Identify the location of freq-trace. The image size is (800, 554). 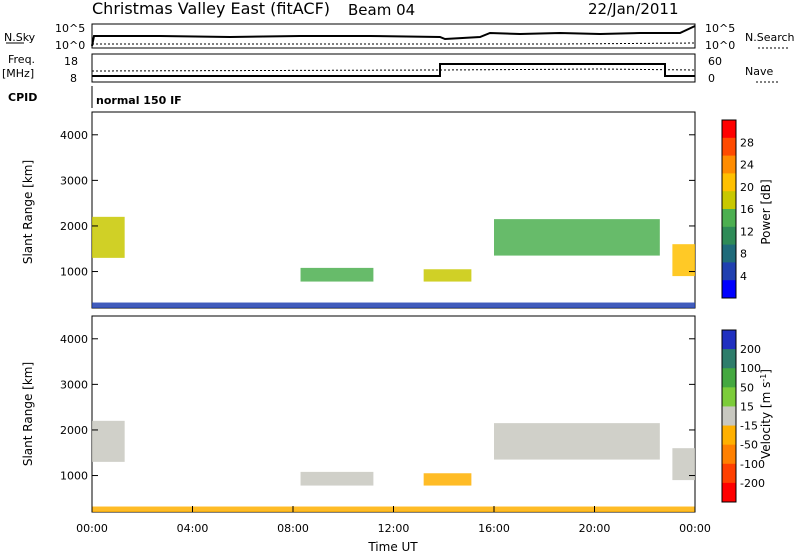
(393, 70).